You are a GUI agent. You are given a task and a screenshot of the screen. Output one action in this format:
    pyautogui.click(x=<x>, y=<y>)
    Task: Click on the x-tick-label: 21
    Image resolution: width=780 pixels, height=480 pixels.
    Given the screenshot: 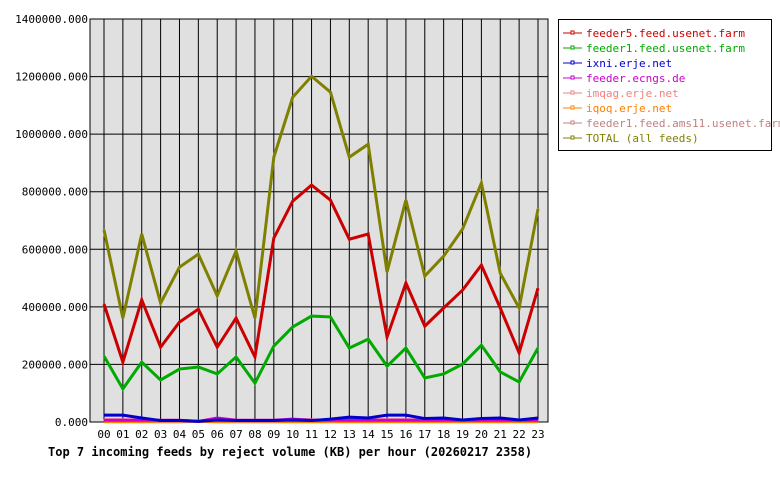 What is the action you would take?
    pyautogui.click(x=500, y=434)
    